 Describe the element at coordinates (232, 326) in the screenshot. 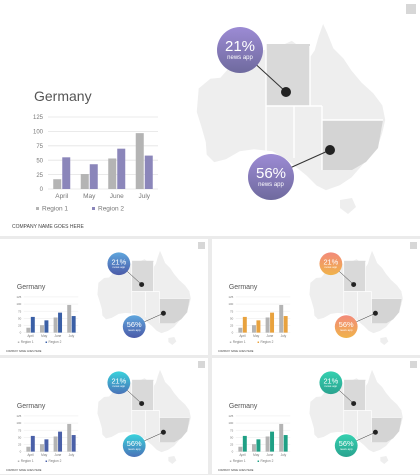

I see `y-tick-label: 25` at that location.